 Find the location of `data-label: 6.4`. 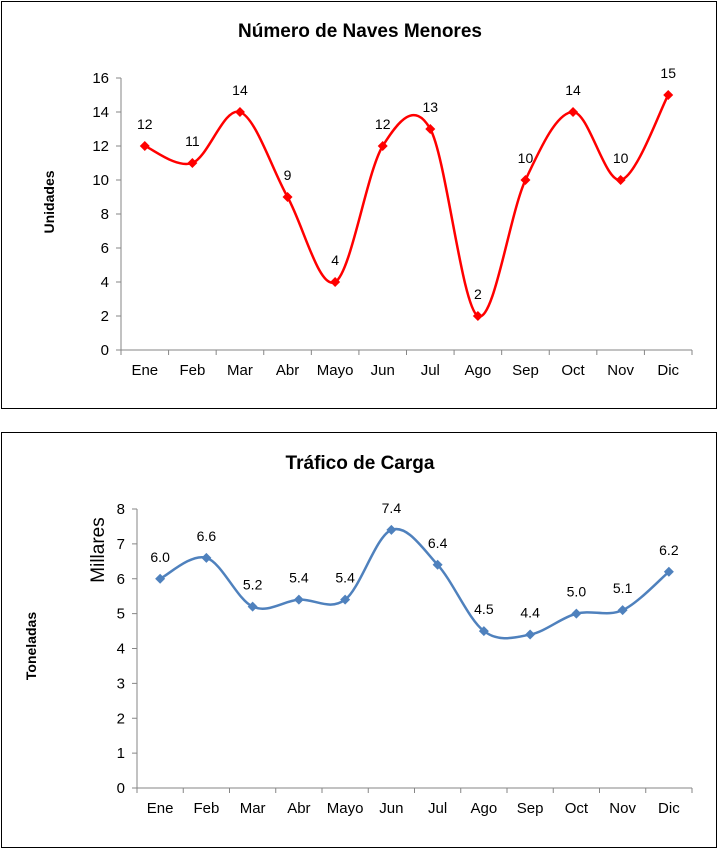

data-label: 6.4 is located at coordinates (438, 543).